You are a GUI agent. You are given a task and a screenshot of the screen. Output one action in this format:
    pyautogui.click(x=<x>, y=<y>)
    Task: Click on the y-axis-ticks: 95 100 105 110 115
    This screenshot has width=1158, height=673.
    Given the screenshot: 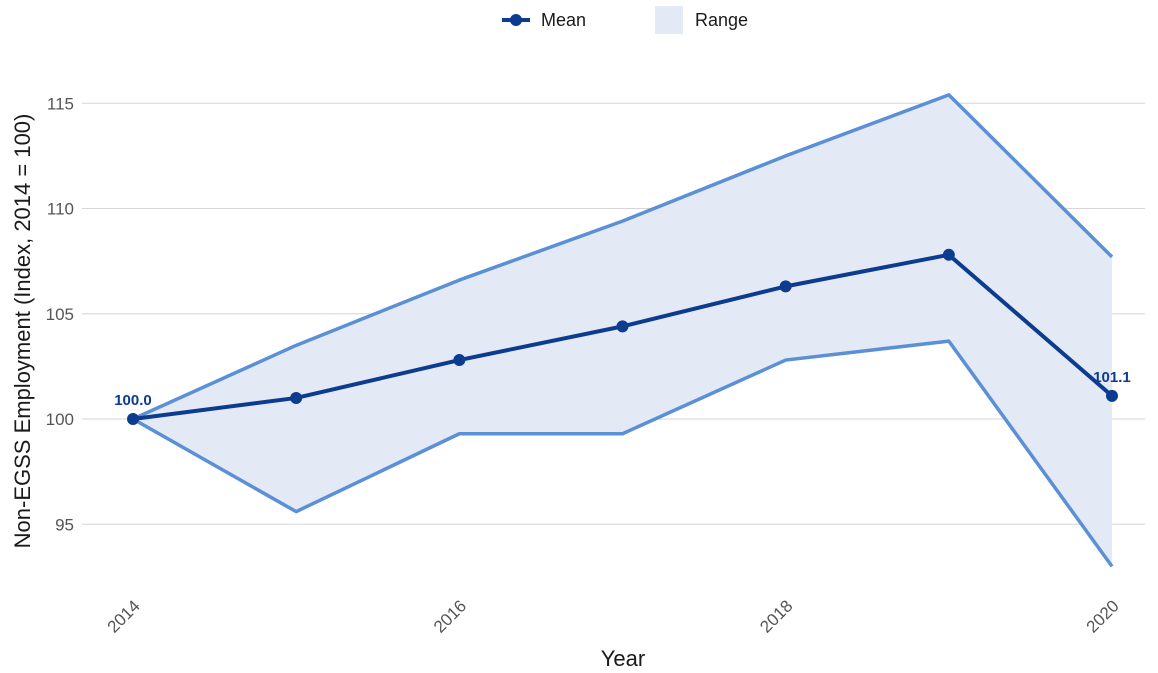 What is the action you would take?
    pyautogui.click(x=60, y=314)
    